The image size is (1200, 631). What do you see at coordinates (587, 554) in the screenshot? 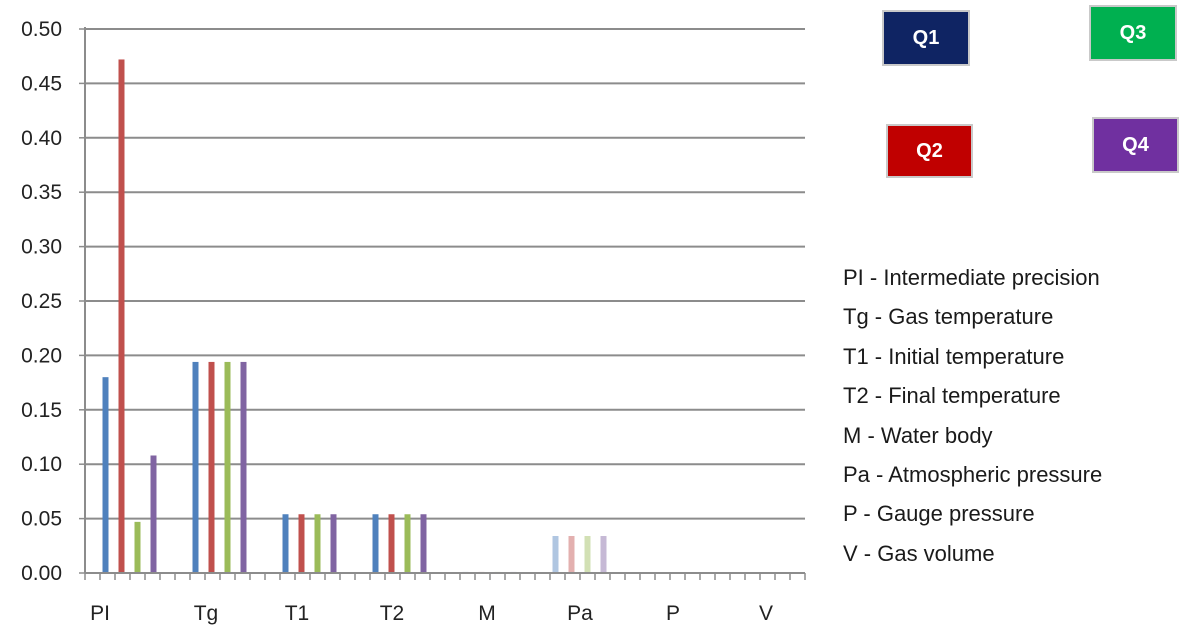
I see `bar-pa-q3` at bounding box center [587, 554].